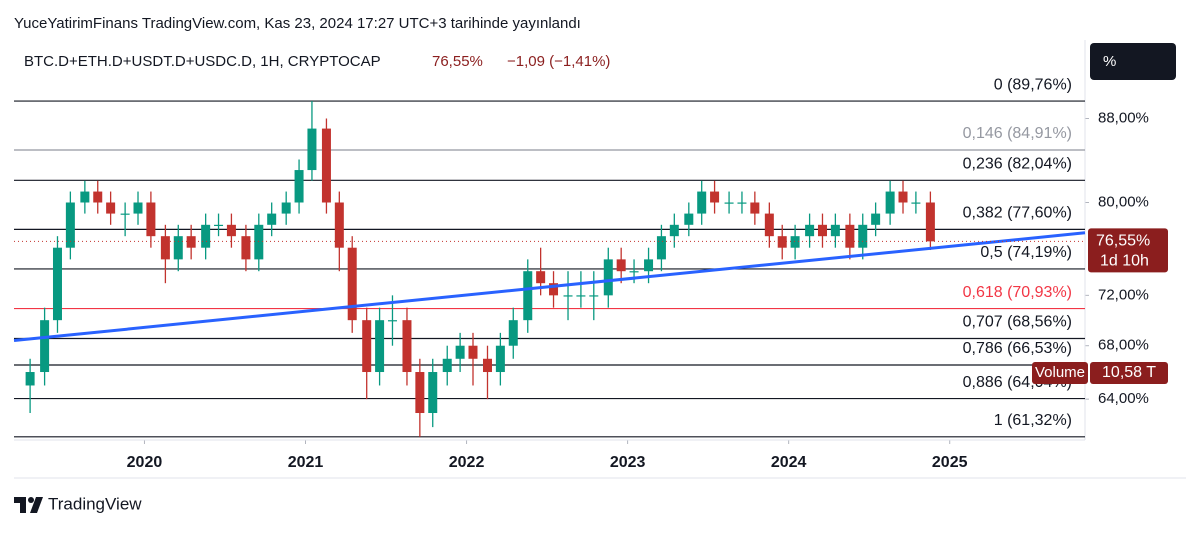 The width and height of the screenshot is (1200, 535). Describe the element at coordinates (306, 462) in the screenshot. I see `x-tick-label: 2021` at that location.